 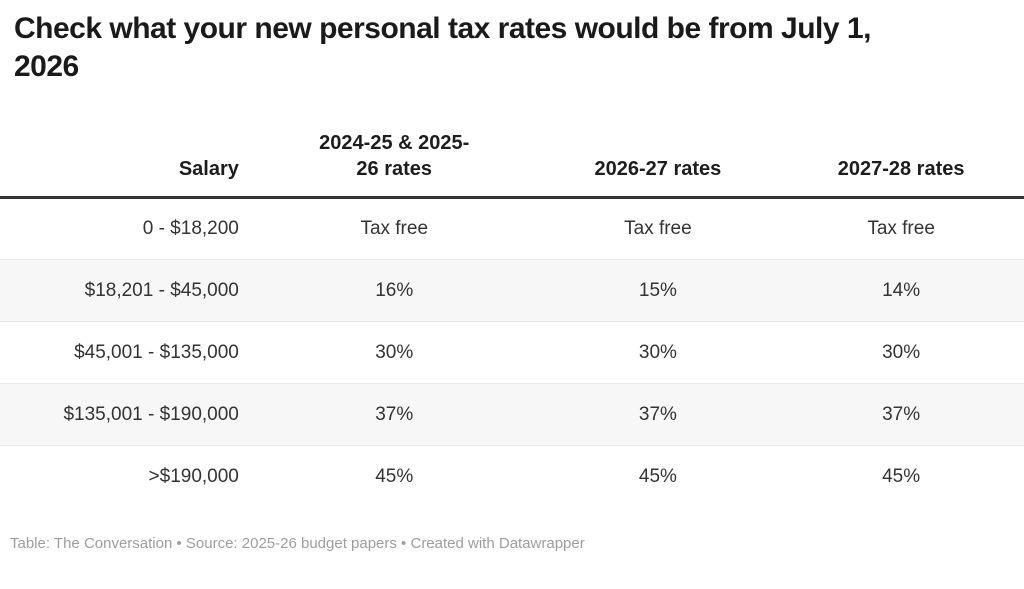 I want to click on rate-cell: 16%, so click(x=394, y=290).